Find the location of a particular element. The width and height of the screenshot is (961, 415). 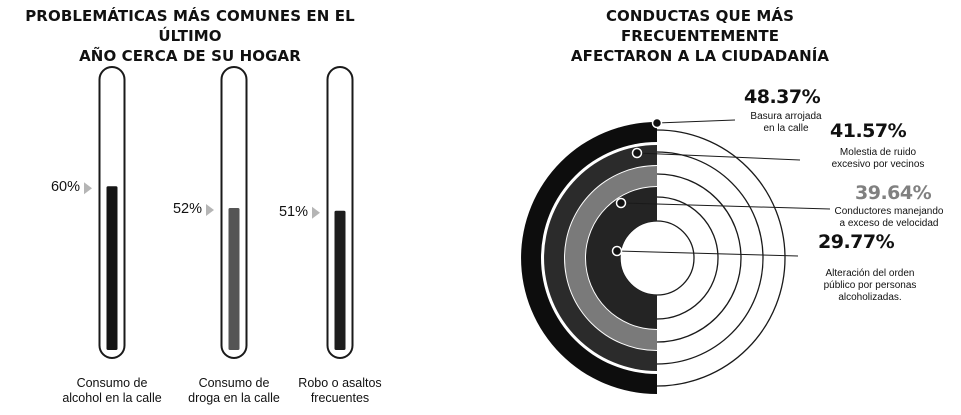

bar-category-label-1: Consumo de alcohol en la calle is located at coordinates (112, 390).